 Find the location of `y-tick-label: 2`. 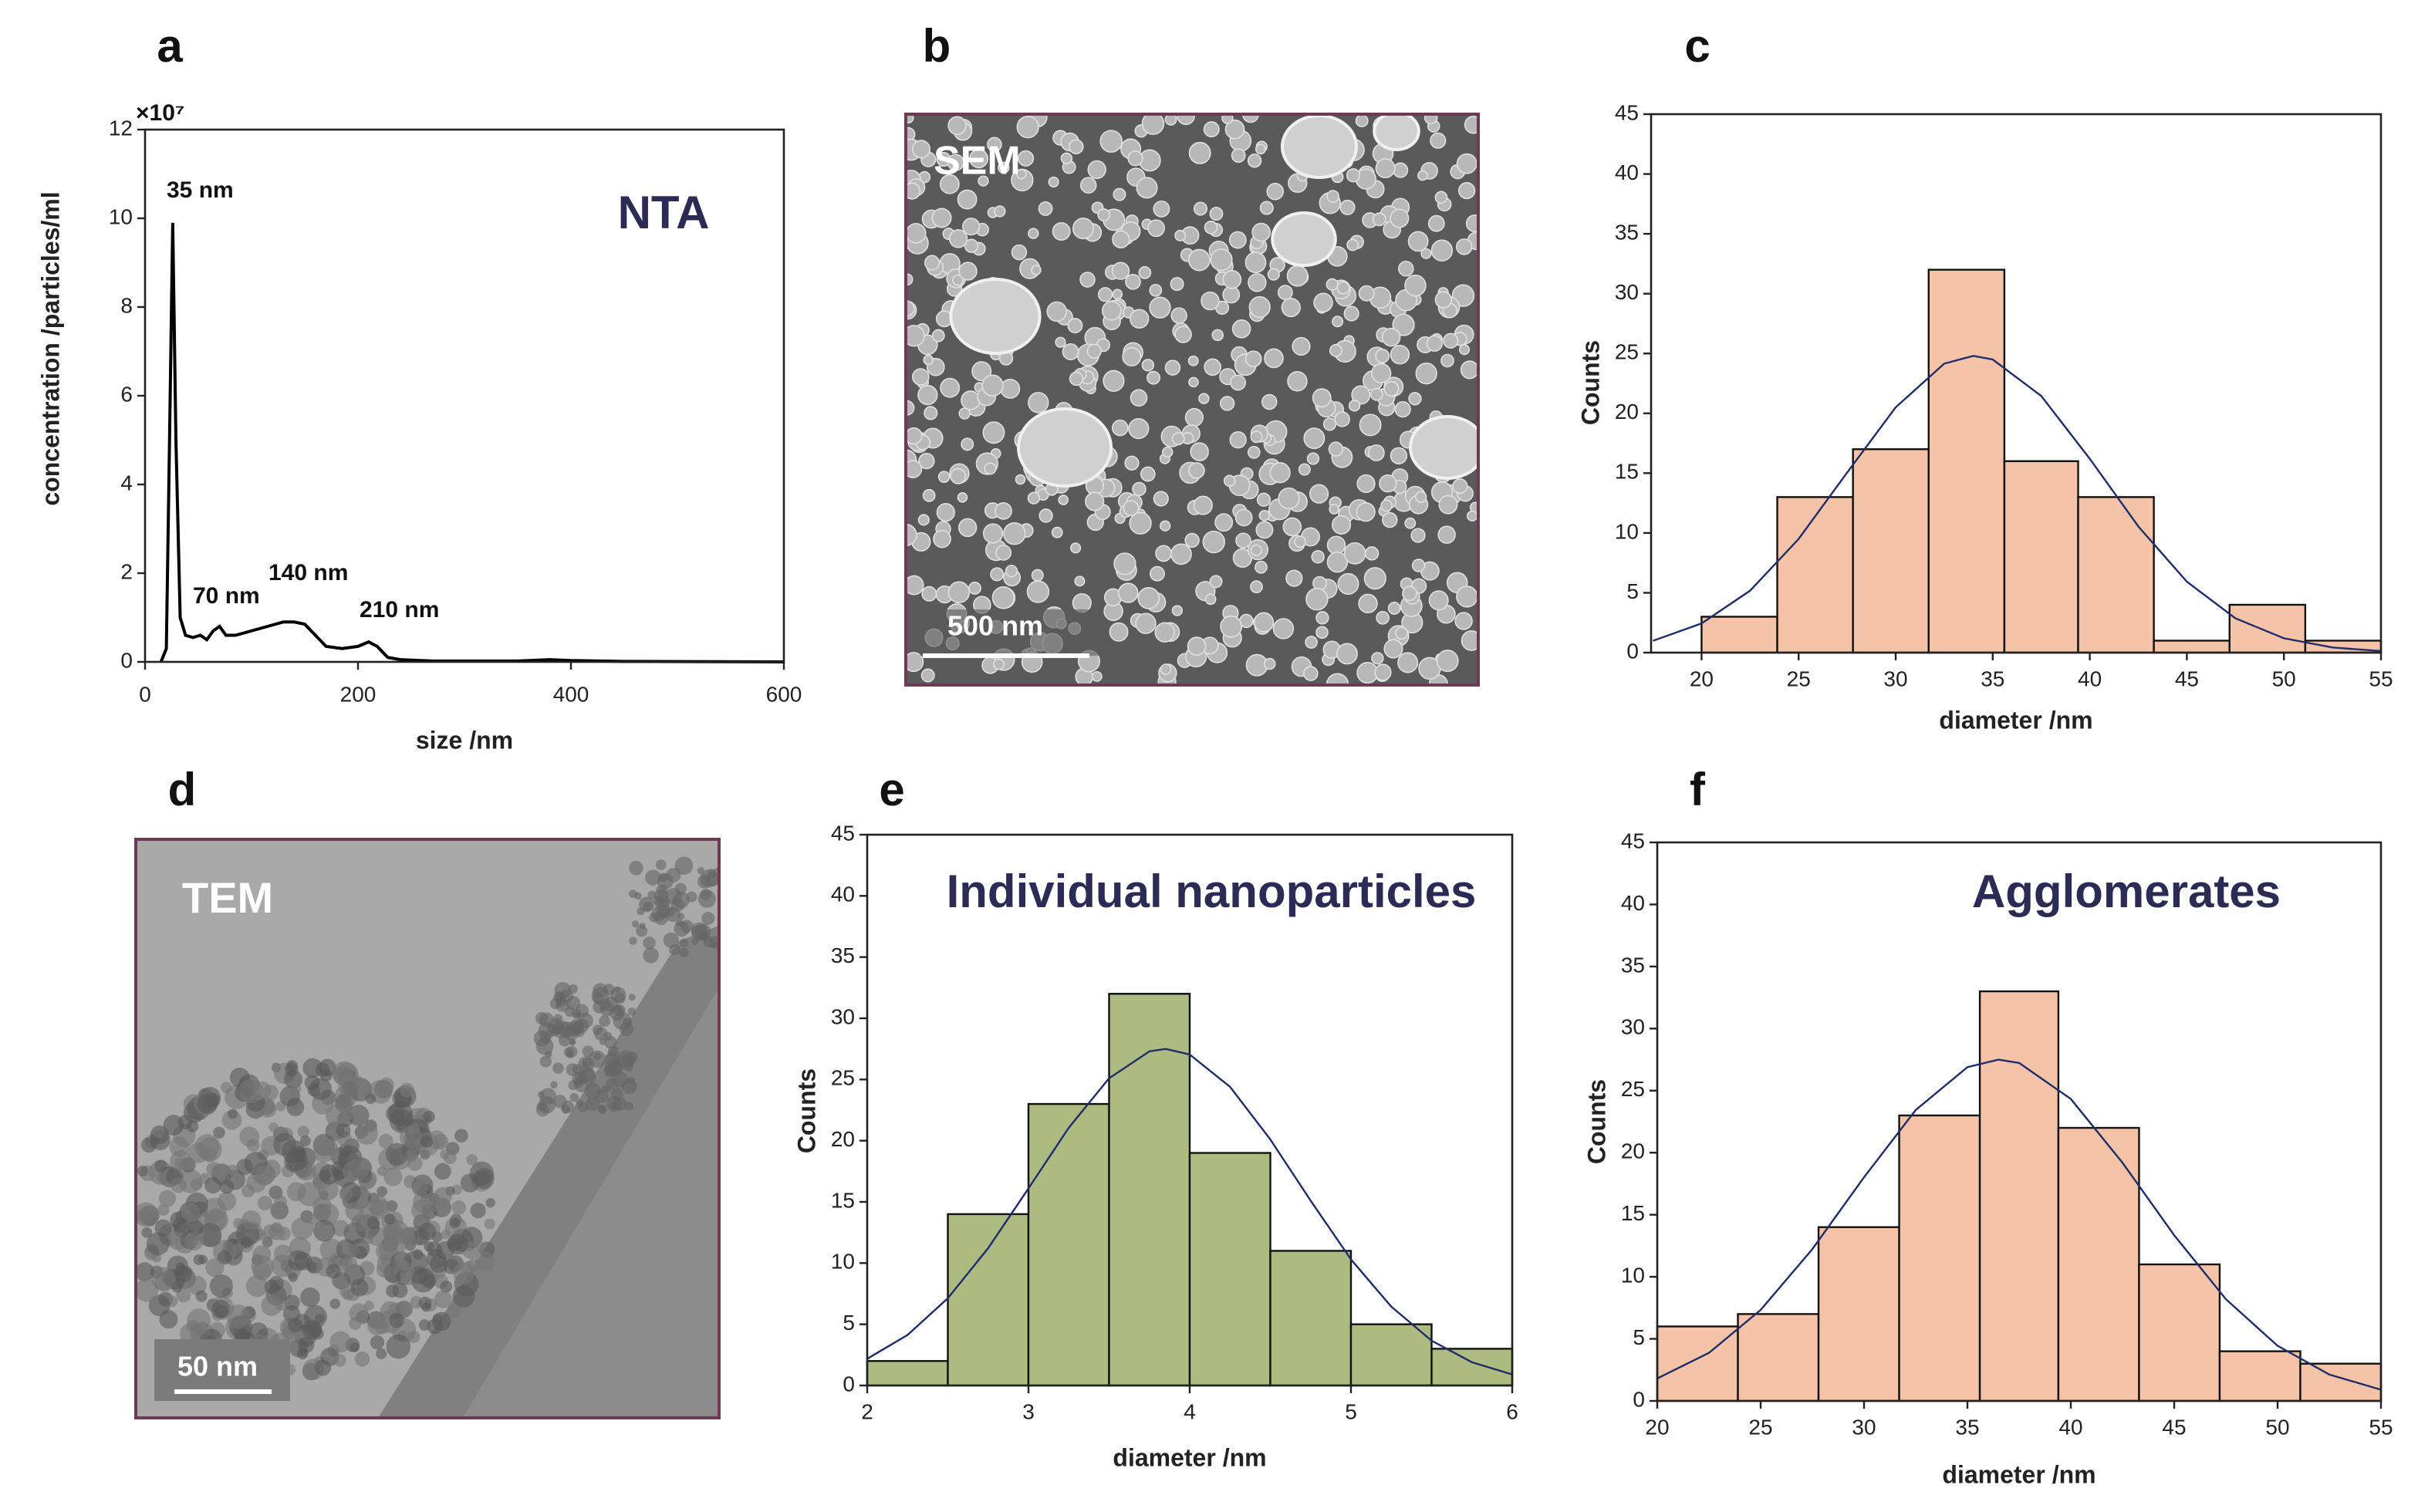

y-tick-label: 2 is located at coordinates (126, 571).